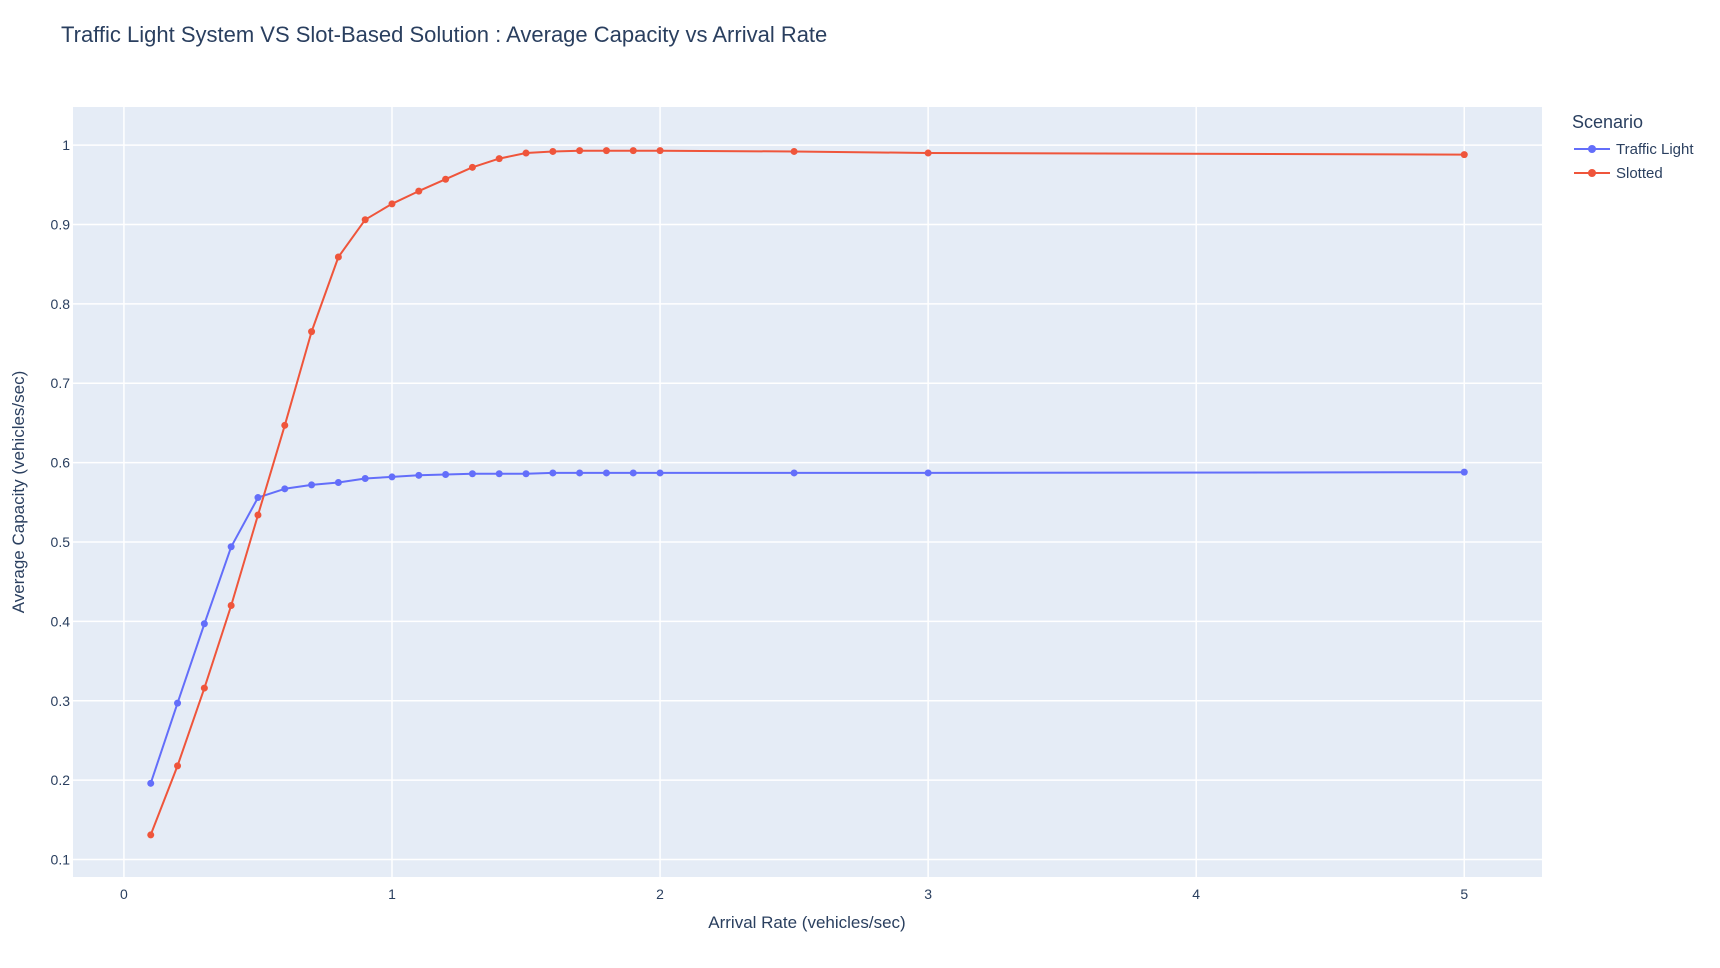 The width and height of the screenshot is (1720, 968). What do you see at coordinates (61, 224) in the screenshot?
I see `y-tick-label: 0.9` at bounding box center [61, 224].